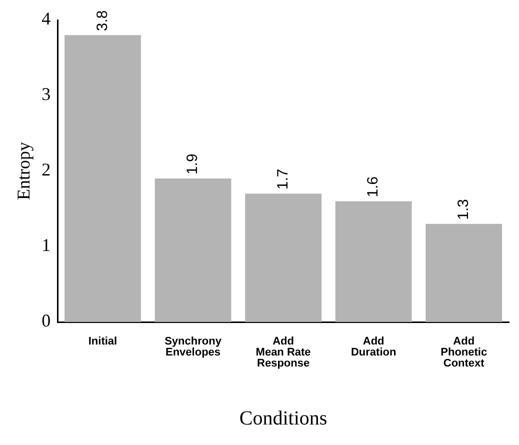 The image size is (519, 445). Describe the element at coordinates (463, 209) in the screenshot. I see `data-label: 1.3` at that location.